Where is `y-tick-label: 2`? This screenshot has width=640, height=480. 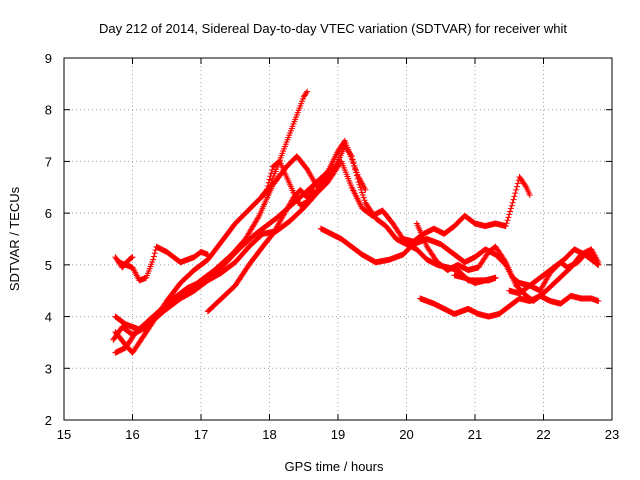 y-tick-label: 2 is located at coordinates (48, 420).